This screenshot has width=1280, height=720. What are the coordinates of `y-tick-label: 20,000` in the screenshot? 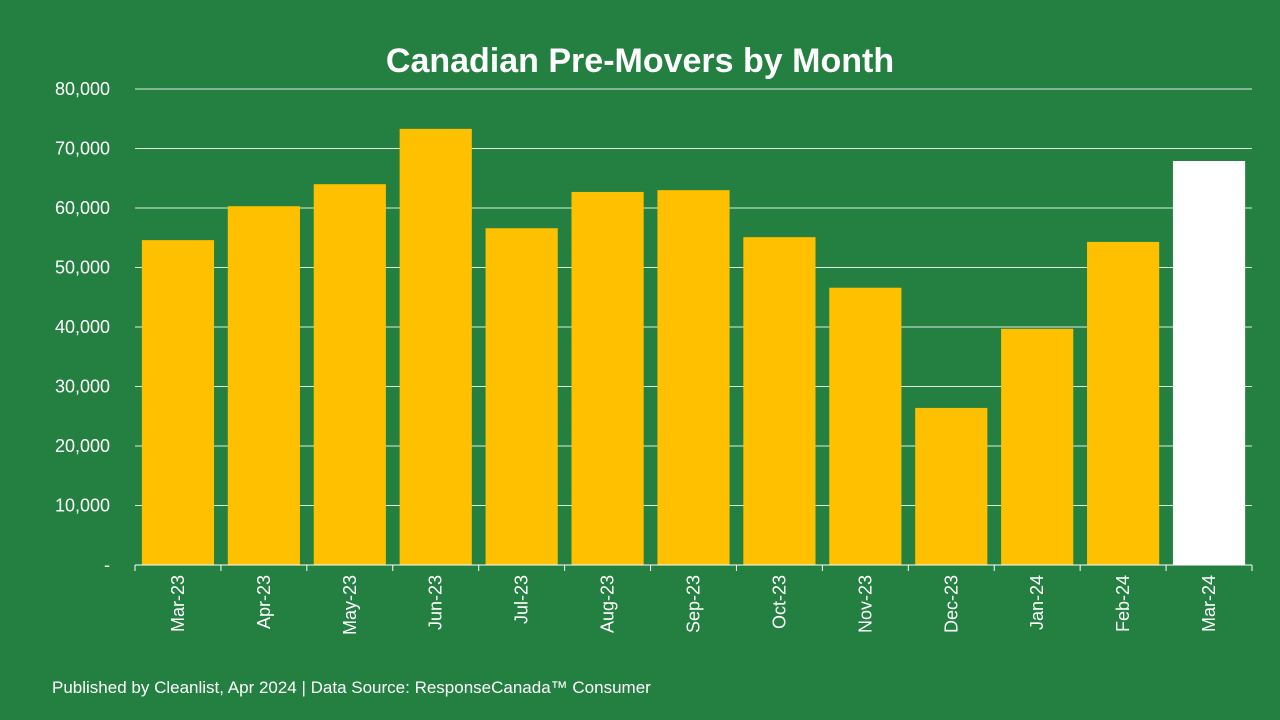 It's located at (82, 446).